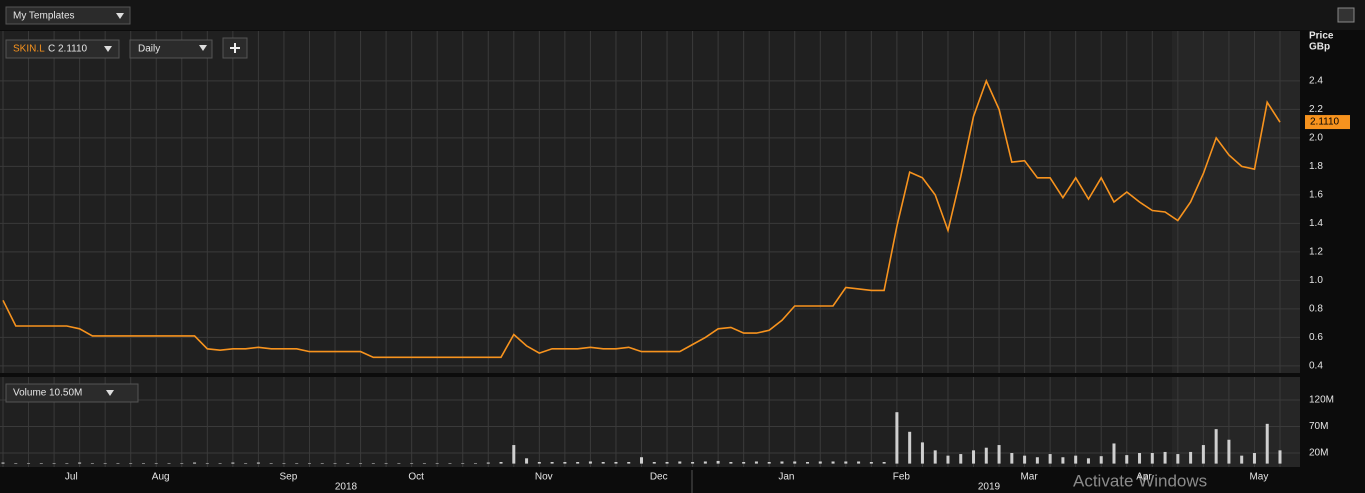  I want to click on last-price-tag, so click(1327, 122).